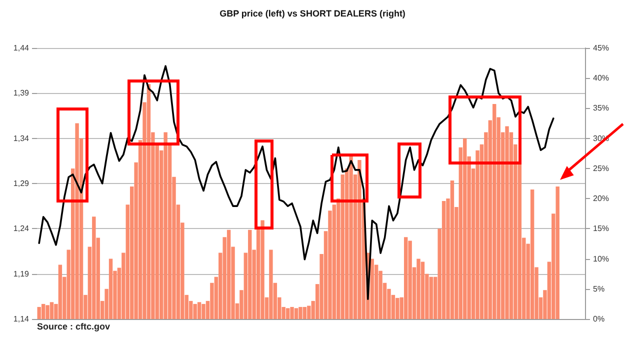 Image resolution: width=625 pixels, height=354 pixels. I want to click on y-tick-label: 1,24, so click(21, 229).